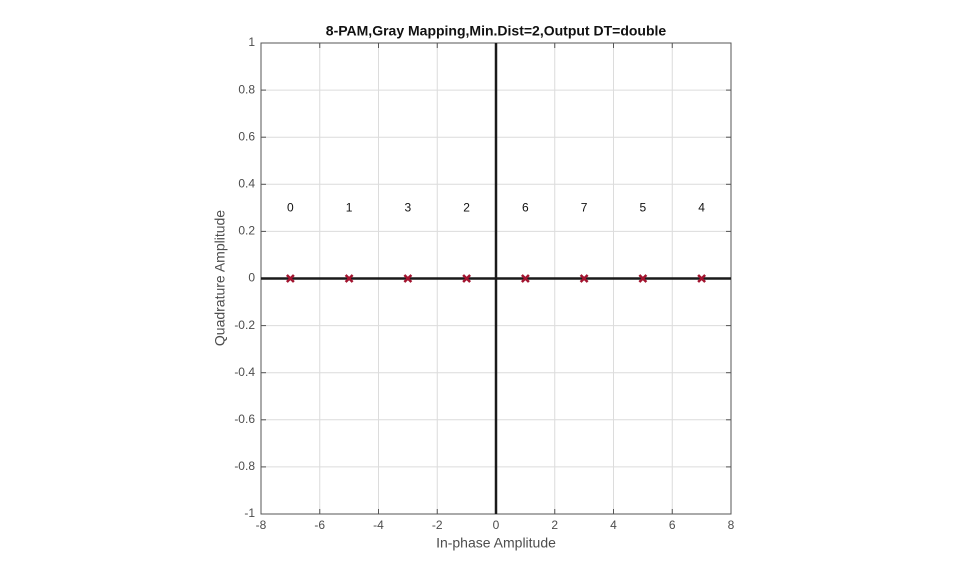  What do you see at coordinates (349, 208) in the screenshot?
I see `point-label: 1` at bounding box center [349, 208].